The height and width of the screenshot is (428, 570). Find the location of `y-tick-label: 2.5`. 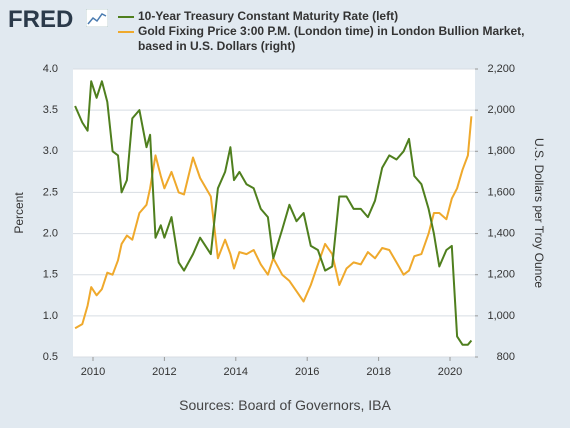

y-tick-label: 2.5 is located at coordinates (50, 192).